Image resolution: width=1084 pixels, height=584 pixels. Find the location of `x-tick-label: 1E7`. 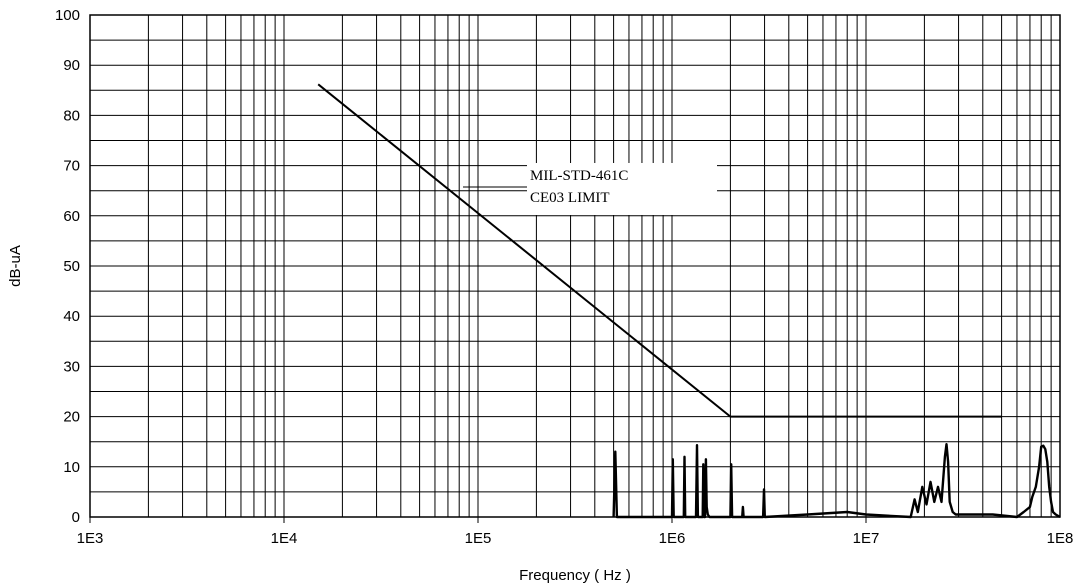

x-tick-label: 1E7 is located at coordinates (866, 538).